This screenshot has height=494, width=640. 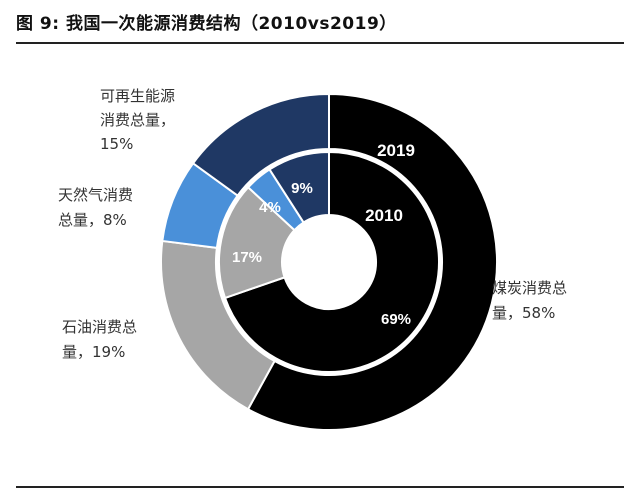 I want to click on outer-ring-label-oil: 石油消费总量，19%, so click(x=99, y=339).